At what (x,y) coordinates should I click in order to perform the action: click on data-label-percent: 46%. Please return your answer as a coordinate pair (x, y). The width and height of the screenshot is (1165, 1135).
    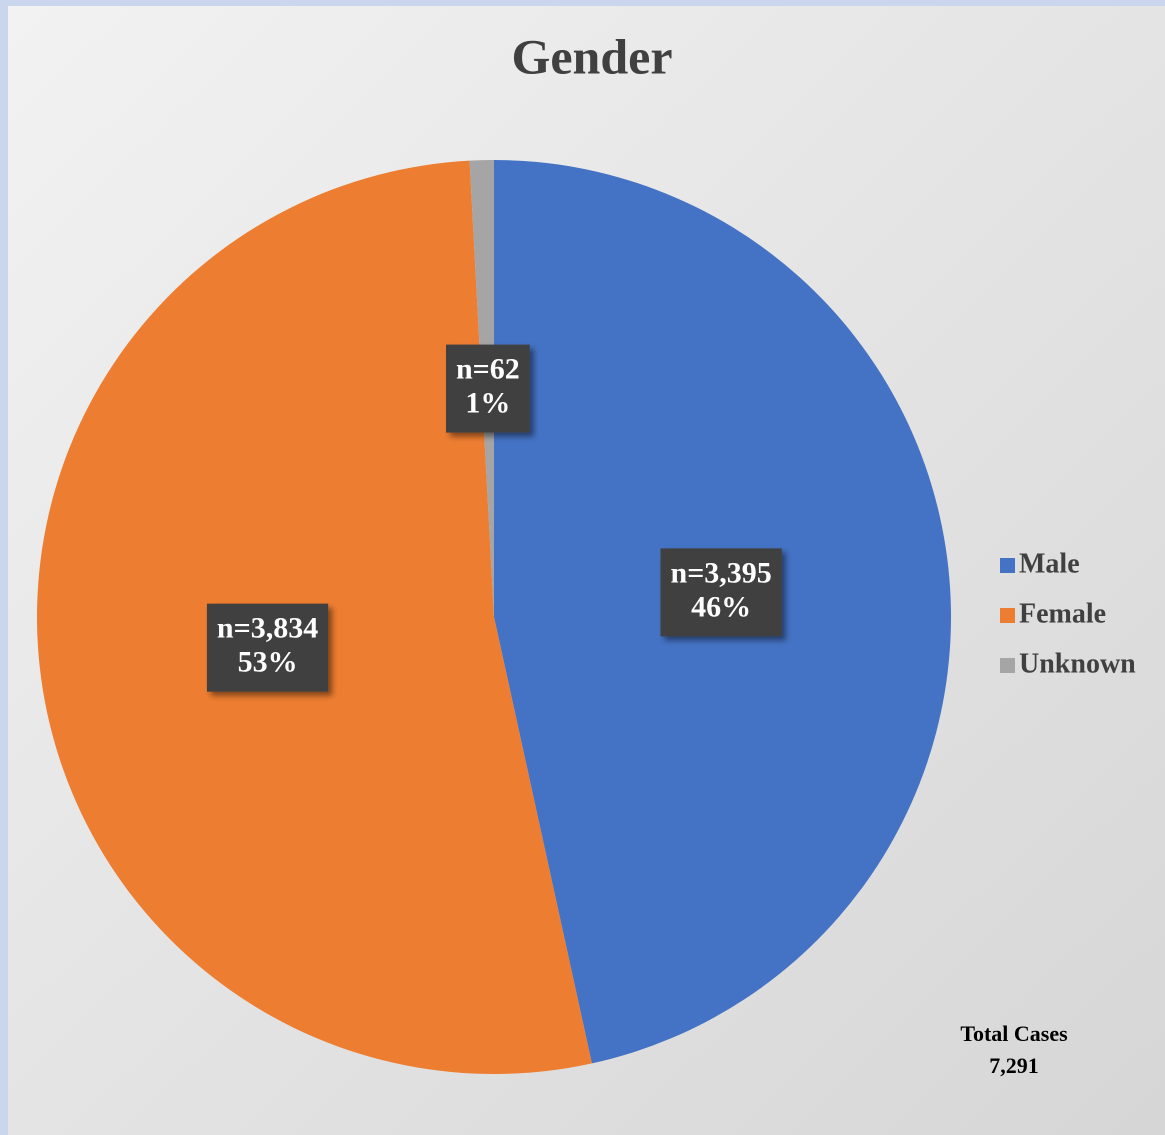
    Looking at the image, I should click on (721, 606).